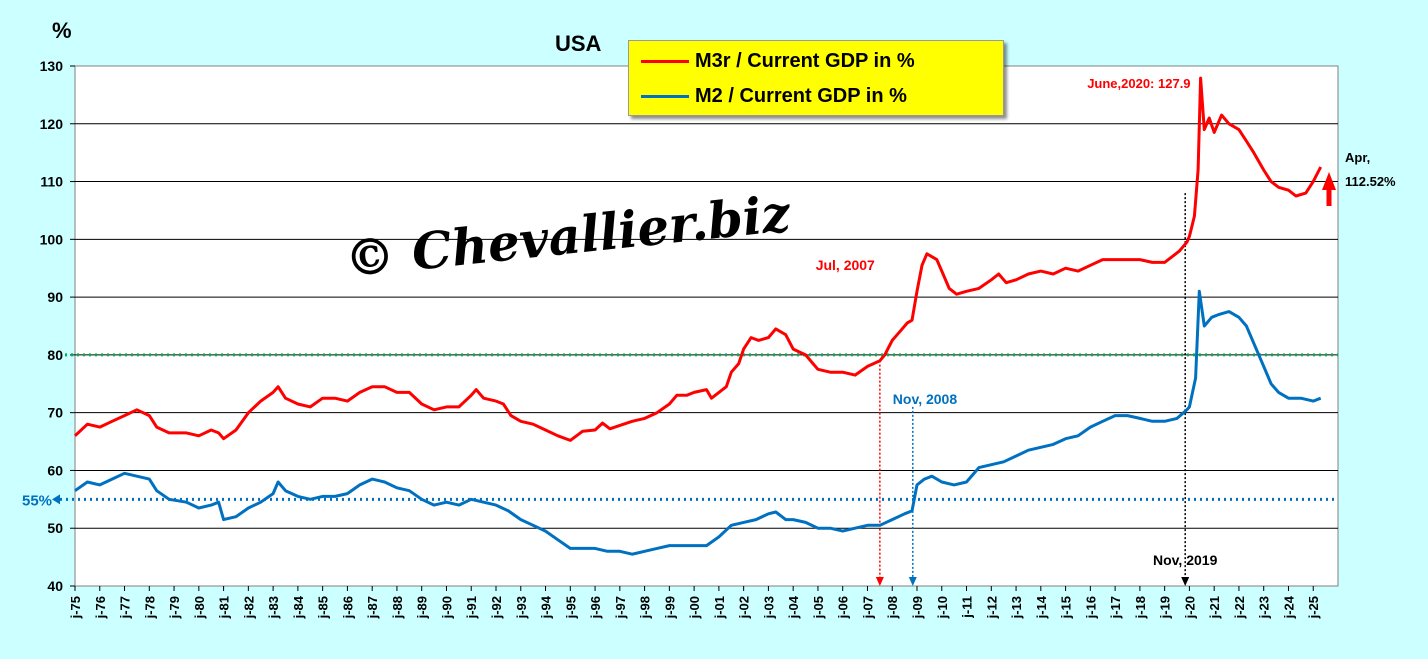 The width and height of the screenshot is (1428, 659). Describe the element at coordinates (967, 607) in the screenshot. I see `x-tick-label: j-11` at that location.